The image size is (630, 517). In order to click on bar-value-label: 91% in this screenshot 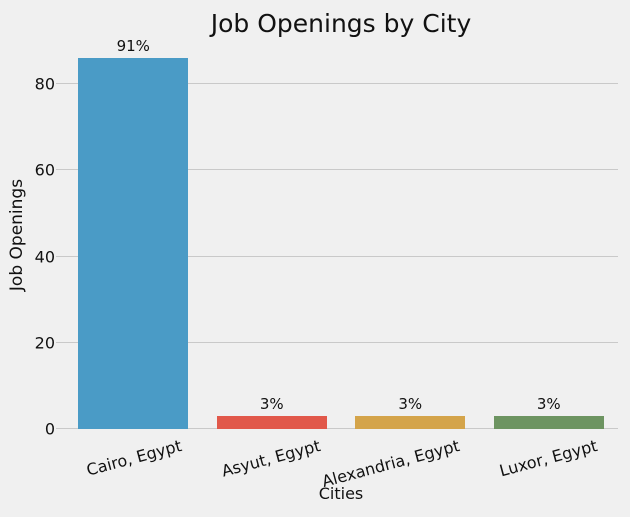, I will do `click(133, 46)`.